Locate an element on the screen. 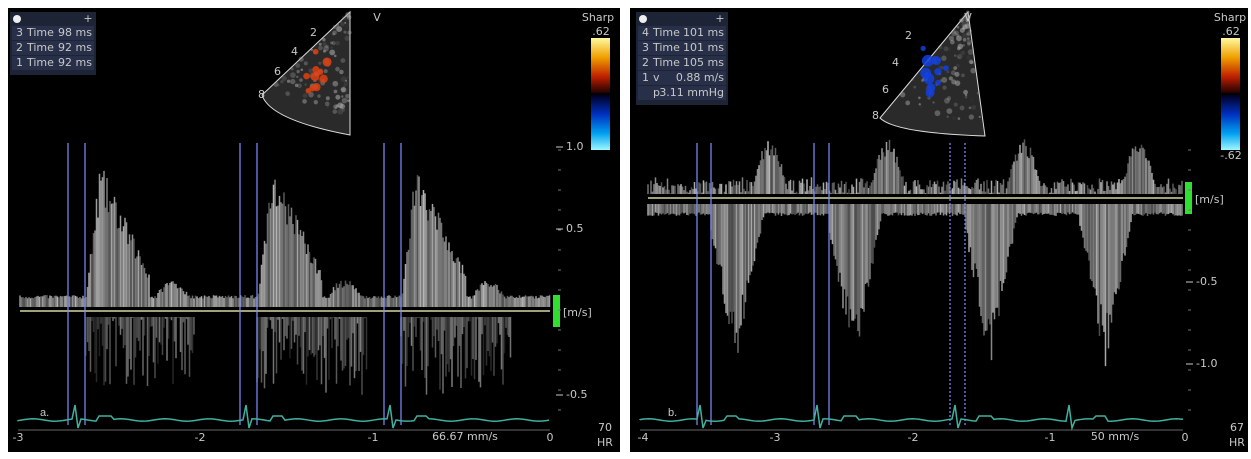  measurement-value: 0.88 m/s is located at coordinates (700, 77).